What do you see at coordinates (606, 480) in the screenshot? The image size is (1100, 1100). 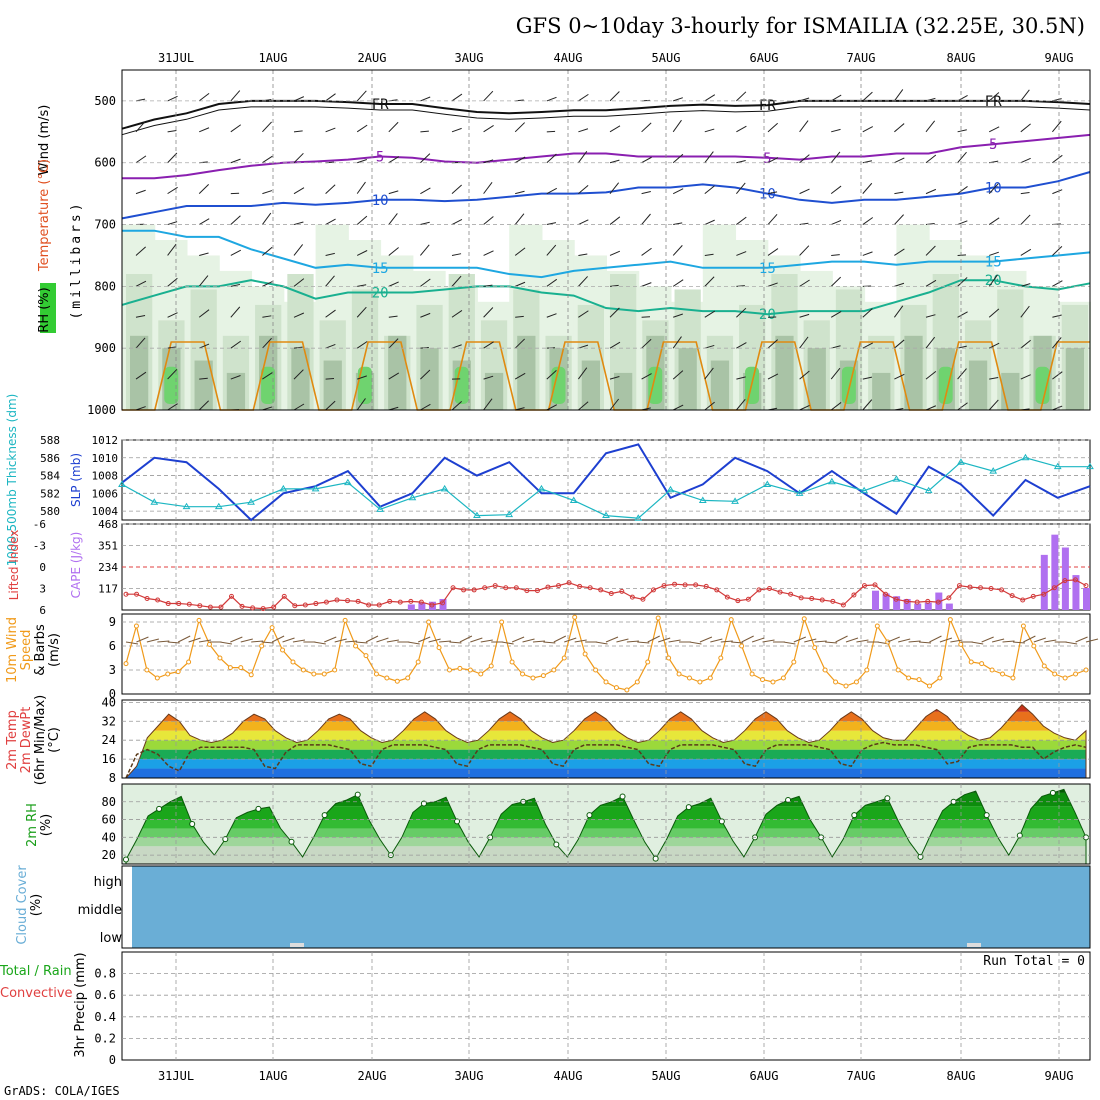 I see `slp-frame` at bounding box center [606, 480].